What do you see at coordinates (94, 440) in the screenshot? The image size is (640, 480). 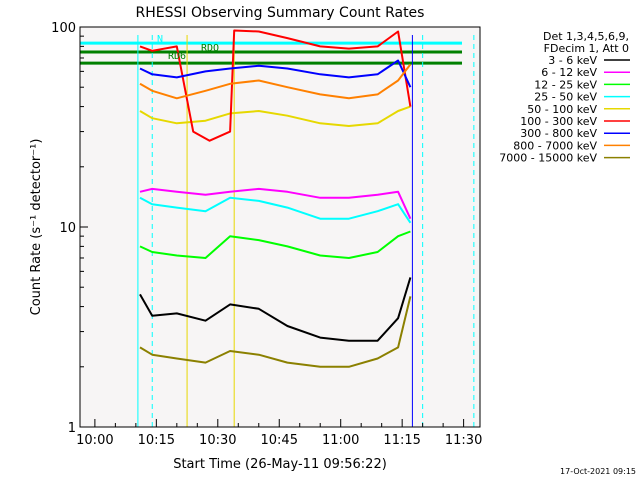 I see `x-tick-label-0: 10:00` at bounding box center [94, 440].